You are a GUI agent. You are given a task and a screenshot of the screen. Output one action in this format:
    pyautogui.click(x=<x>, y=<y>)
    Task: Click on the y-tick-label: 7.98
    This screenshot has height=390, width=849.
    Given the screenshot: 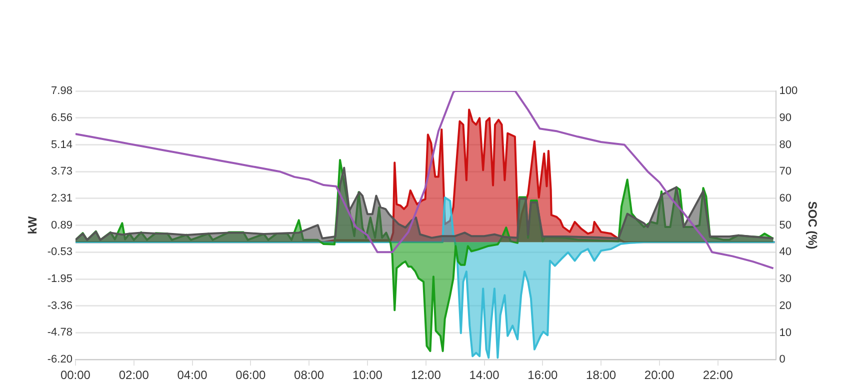 What is the action you would take?
    pyautogui.click(x=61, y=91)
    